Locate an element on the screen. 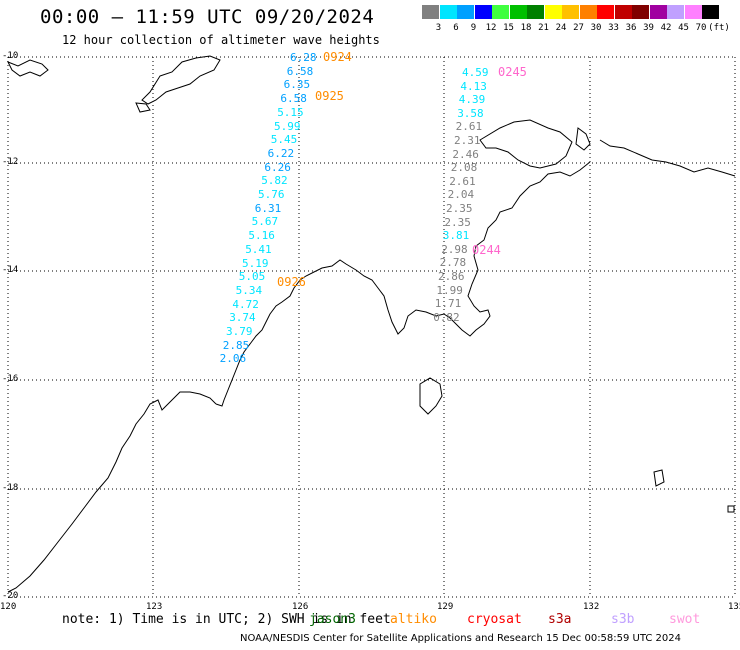 This screenshot has width=740, height=650. track-value: 2.06 is located at coordinates (233, 359).